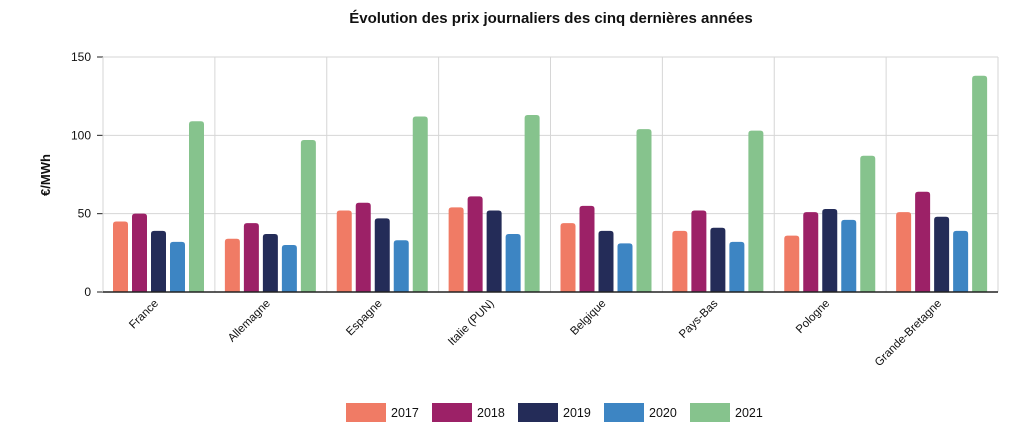  What do you see at coordinates (45, 175) in the screenshot?
I see `y-axis-label: €/MWh` at bounding box center [45, 175].